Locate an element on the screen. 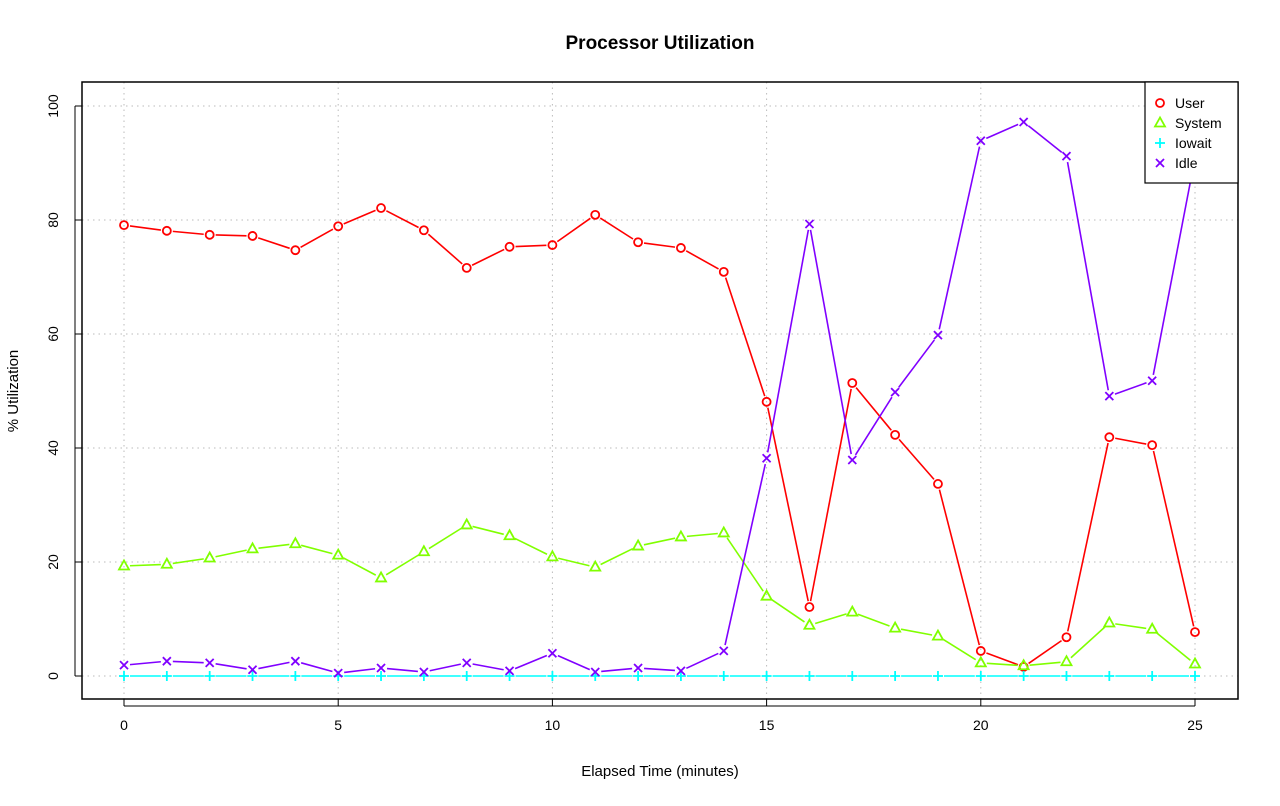 The height and width of the screenshot is (806, 1280). legend-label: Iowait is located at coordinates (1193, 143).